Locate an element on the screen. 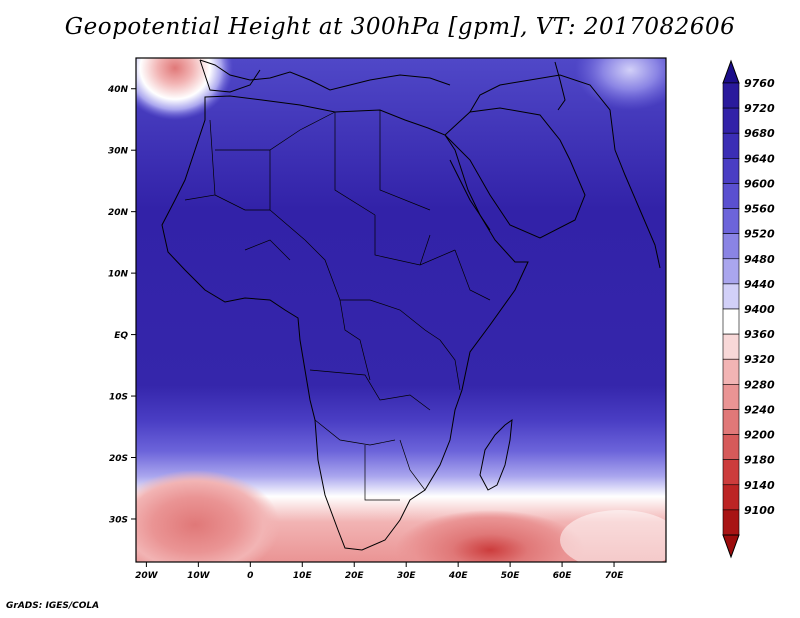 The height and width of the screenshot is (618, 800). colorbar-label: 9640 is located at coordinates (759, 158).